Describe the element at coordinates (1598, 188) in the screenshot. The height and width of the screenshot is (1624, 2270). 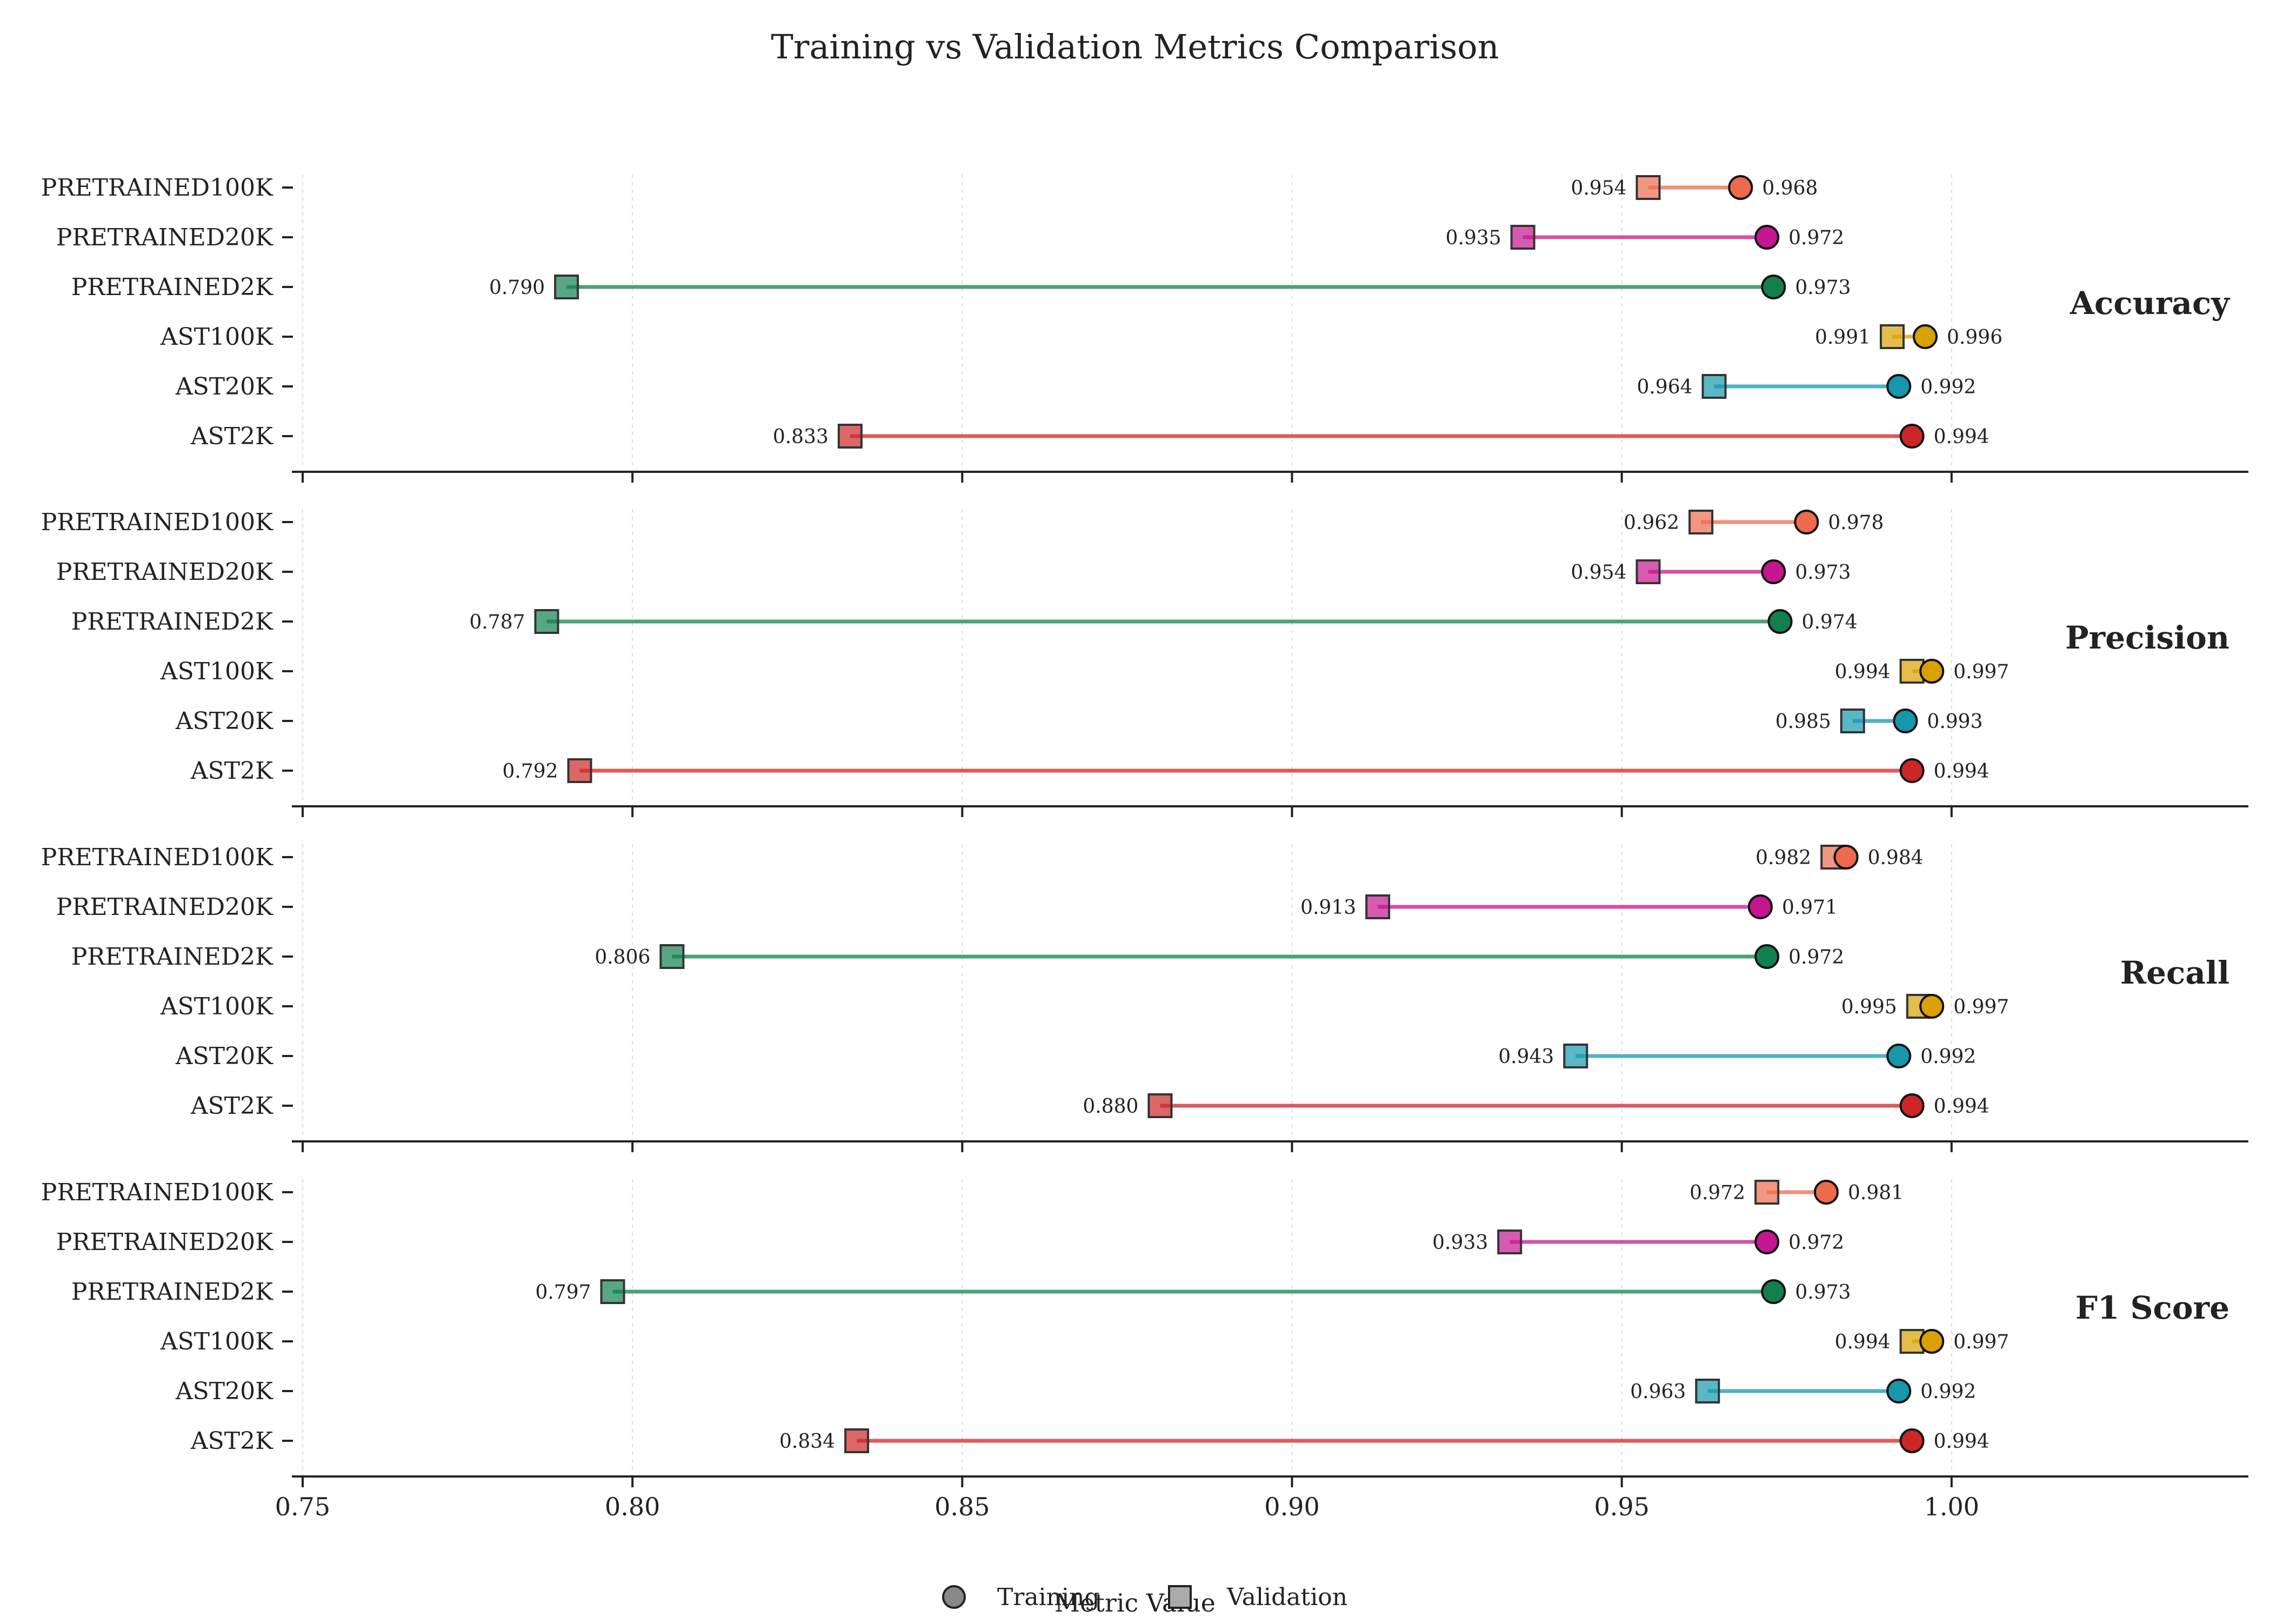
I see `validation-value-label: 0.954` at that location.